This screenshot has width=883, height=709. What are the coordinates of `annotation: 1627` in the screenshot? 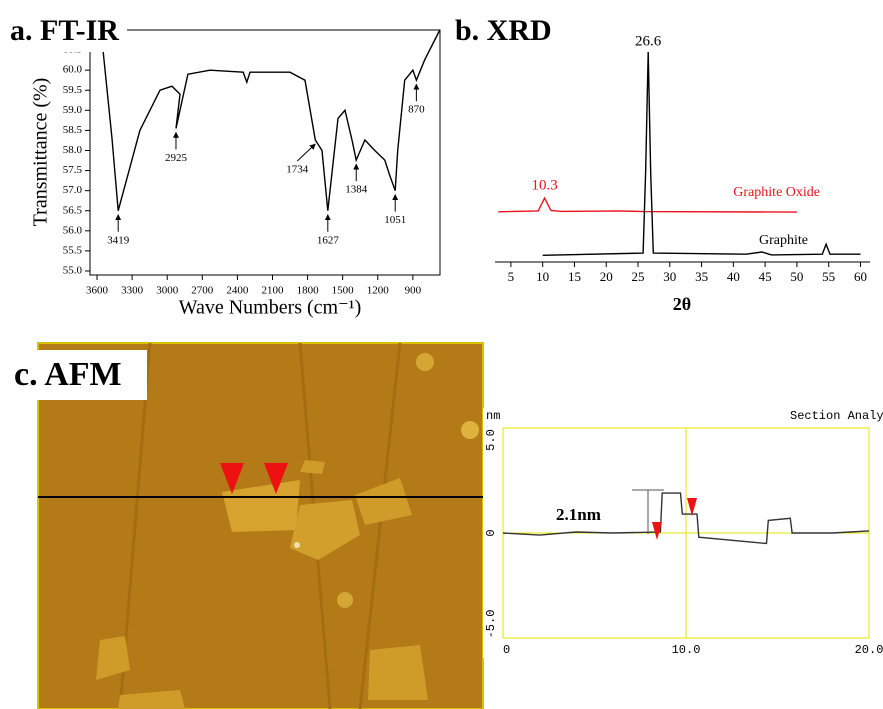 It's located at (328, 240).